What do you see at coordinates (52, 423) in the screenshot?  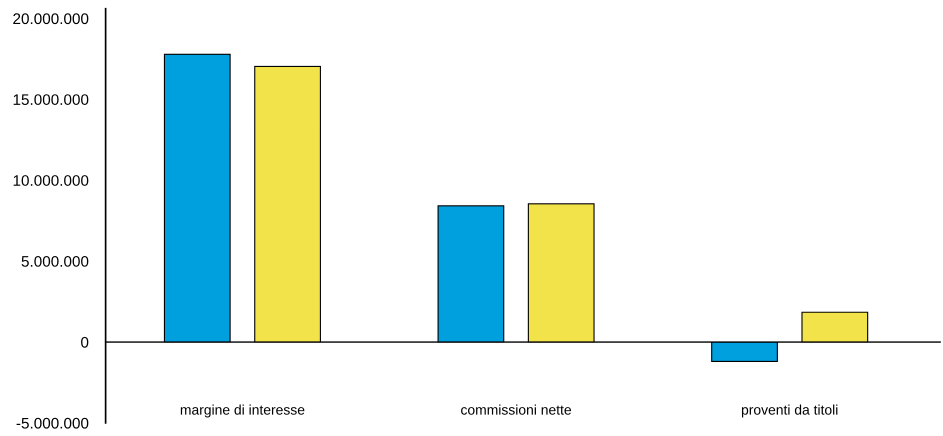 I see `y-tick-label: -5.000.000` at bounding box center [52, 423].